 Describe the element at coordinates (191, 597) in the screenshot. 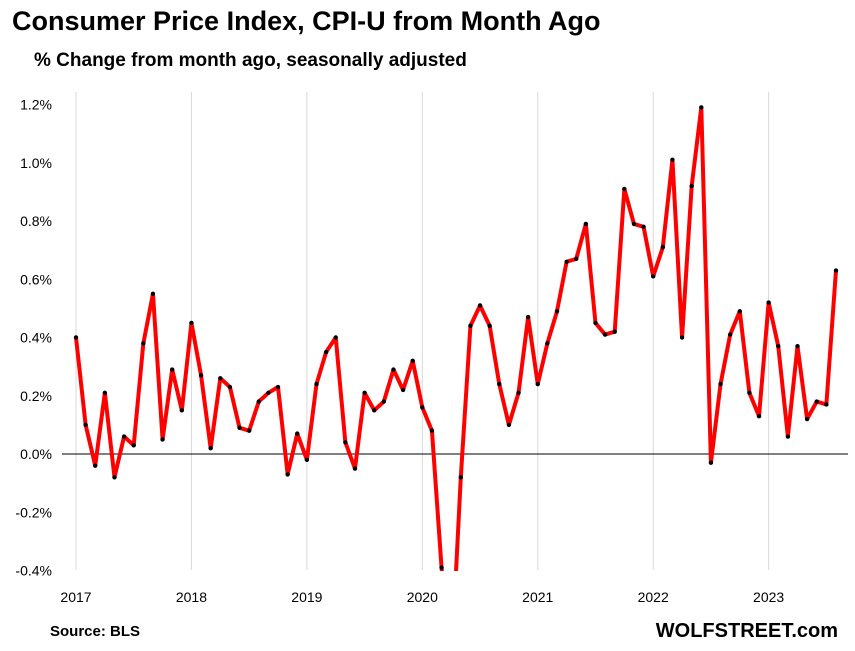

I see `x-tick-label: 2018` at that location.